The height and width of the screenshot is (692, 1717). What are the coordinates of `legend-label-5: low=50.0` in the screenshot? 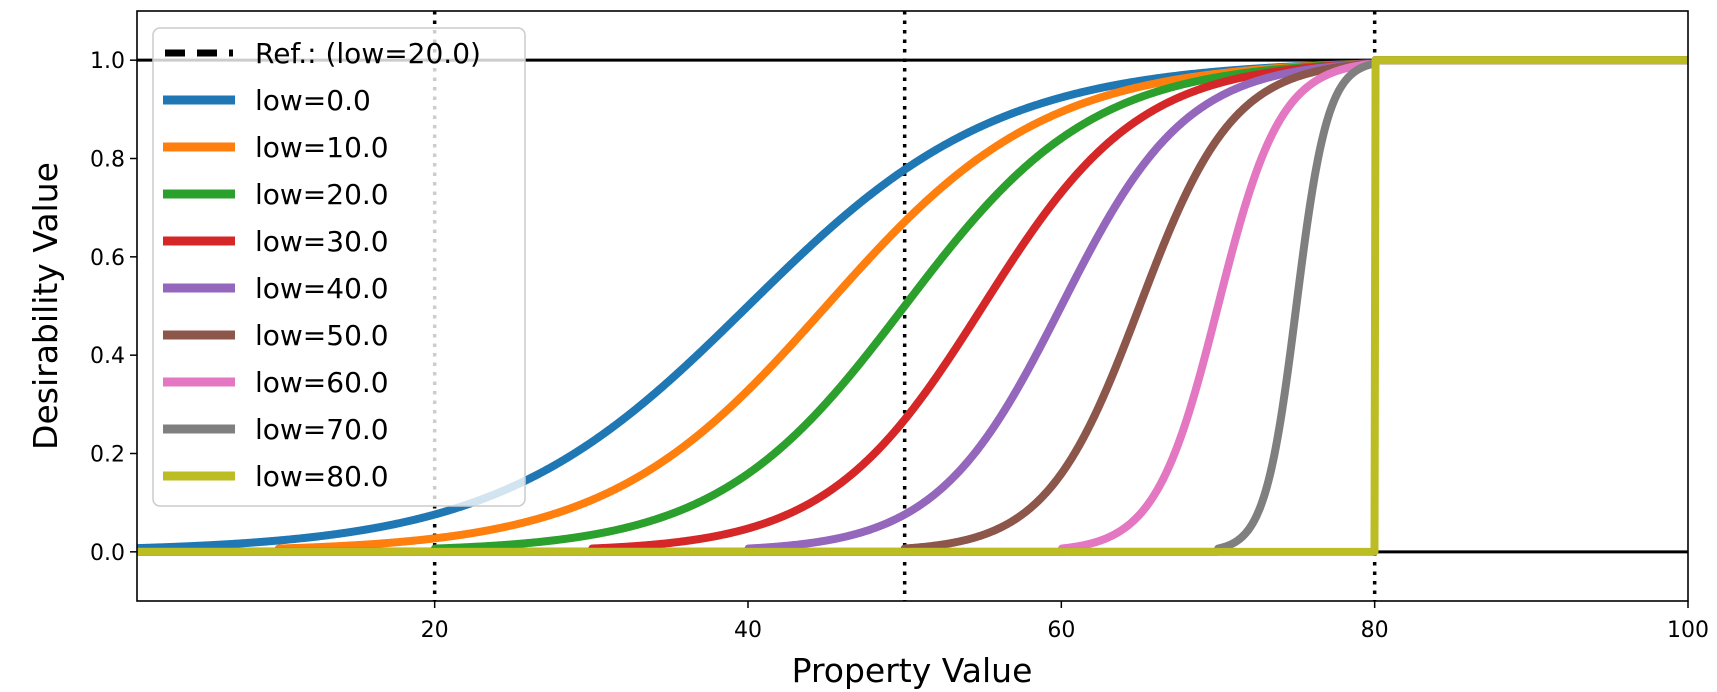 It's located at (322, 335).